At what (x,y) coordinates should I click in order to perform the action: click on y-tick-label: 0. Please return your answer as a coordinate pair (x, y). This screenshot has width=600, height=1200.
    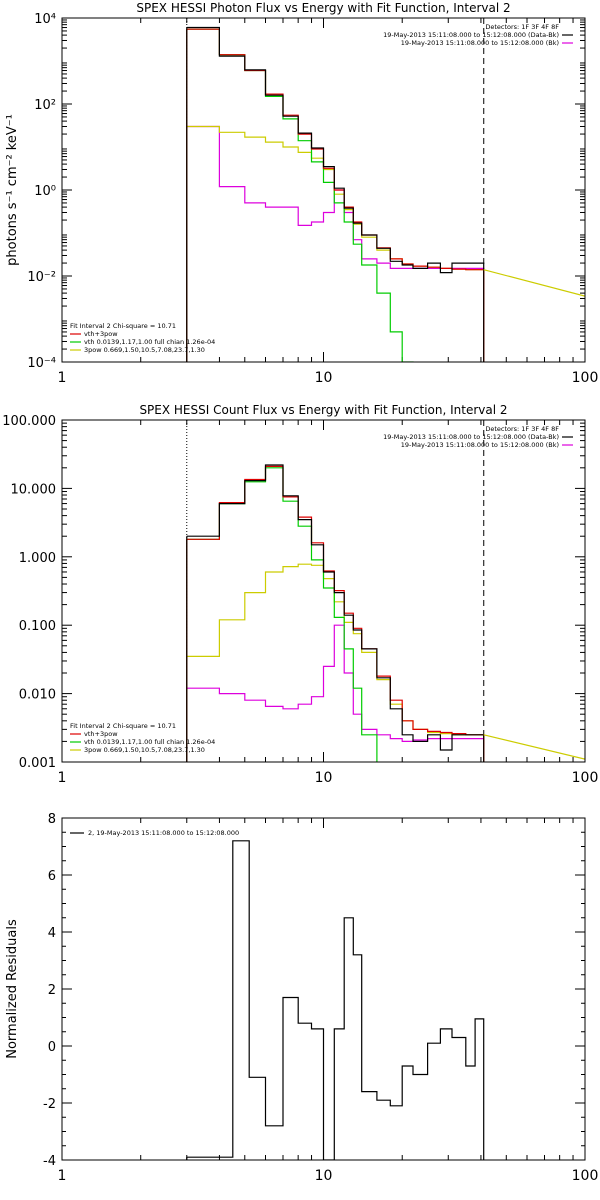
    Looking at the image, I should click on (52, 1047).